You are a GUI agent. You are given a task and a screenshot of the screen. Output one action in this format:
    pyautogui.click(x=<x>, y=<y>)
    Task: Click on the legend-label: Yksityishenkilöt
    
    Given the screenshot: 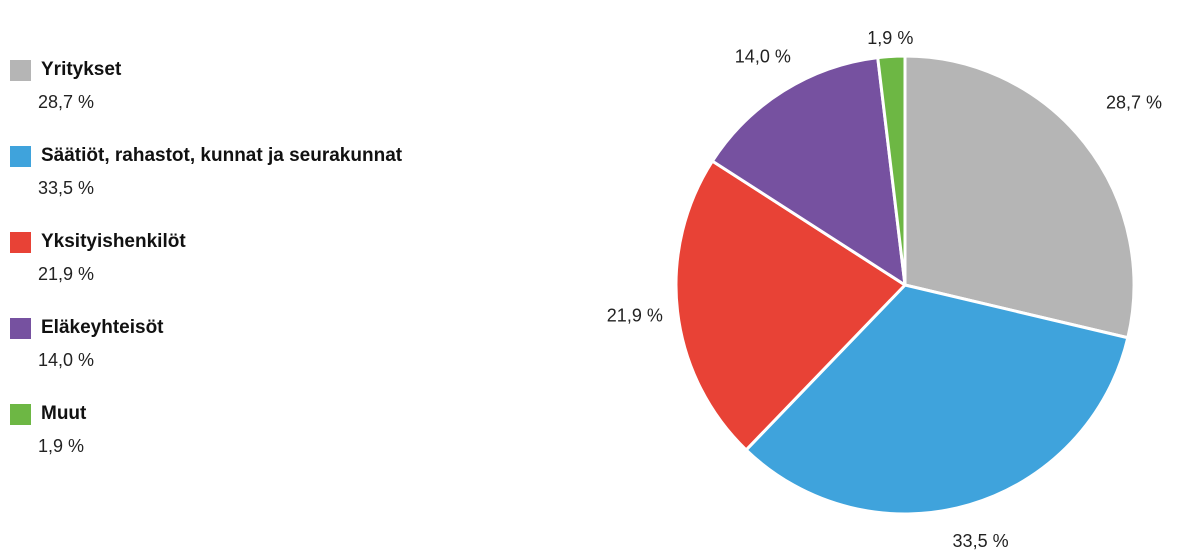 What is the action you would take?
    pyautogui.click(x=113, y=241)
    